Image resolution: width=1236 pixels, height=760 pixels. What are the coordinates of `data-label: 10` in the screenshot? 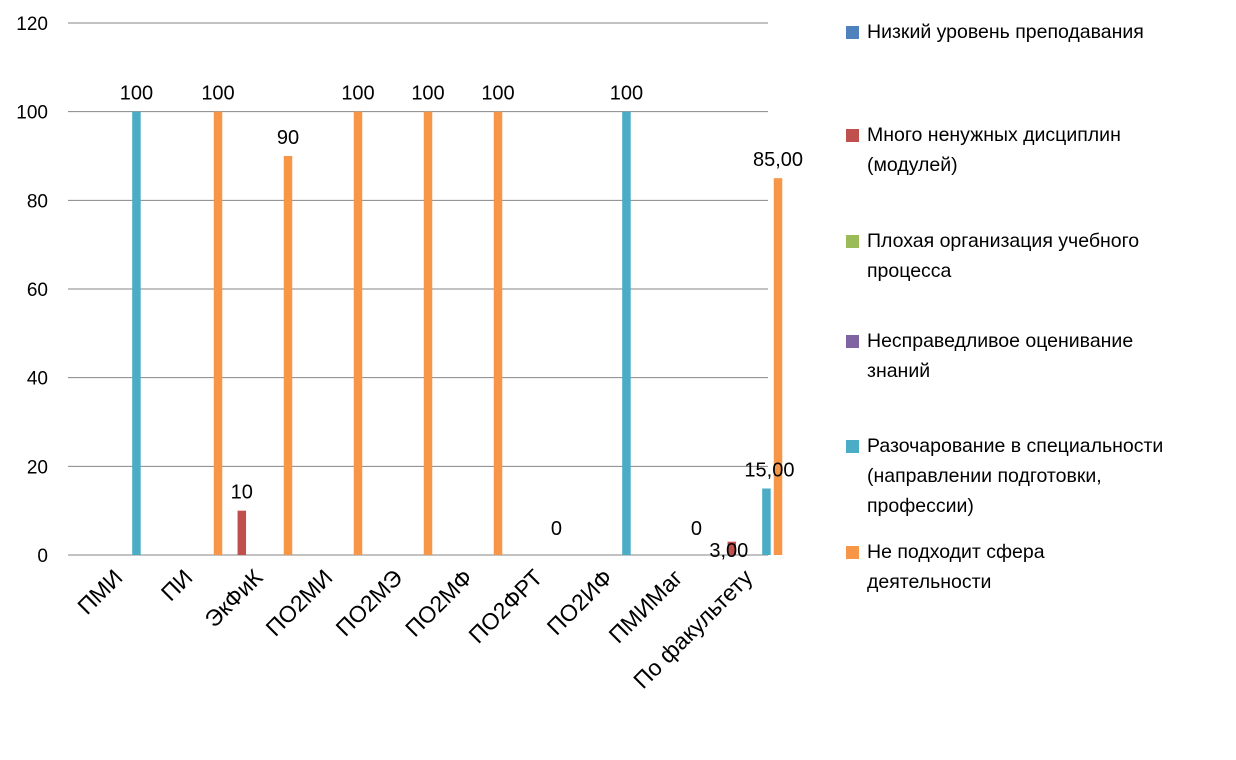 It's located at (242, 493).